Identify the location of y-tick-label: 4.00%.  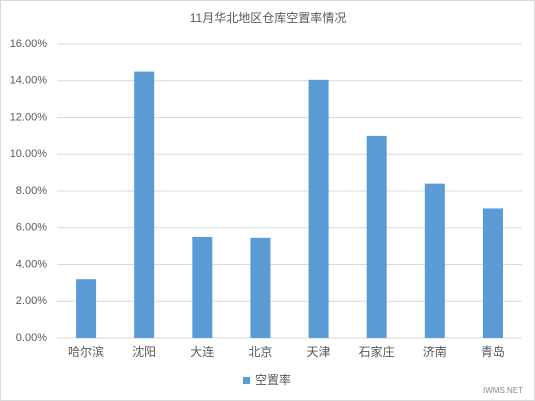
(31, 264).